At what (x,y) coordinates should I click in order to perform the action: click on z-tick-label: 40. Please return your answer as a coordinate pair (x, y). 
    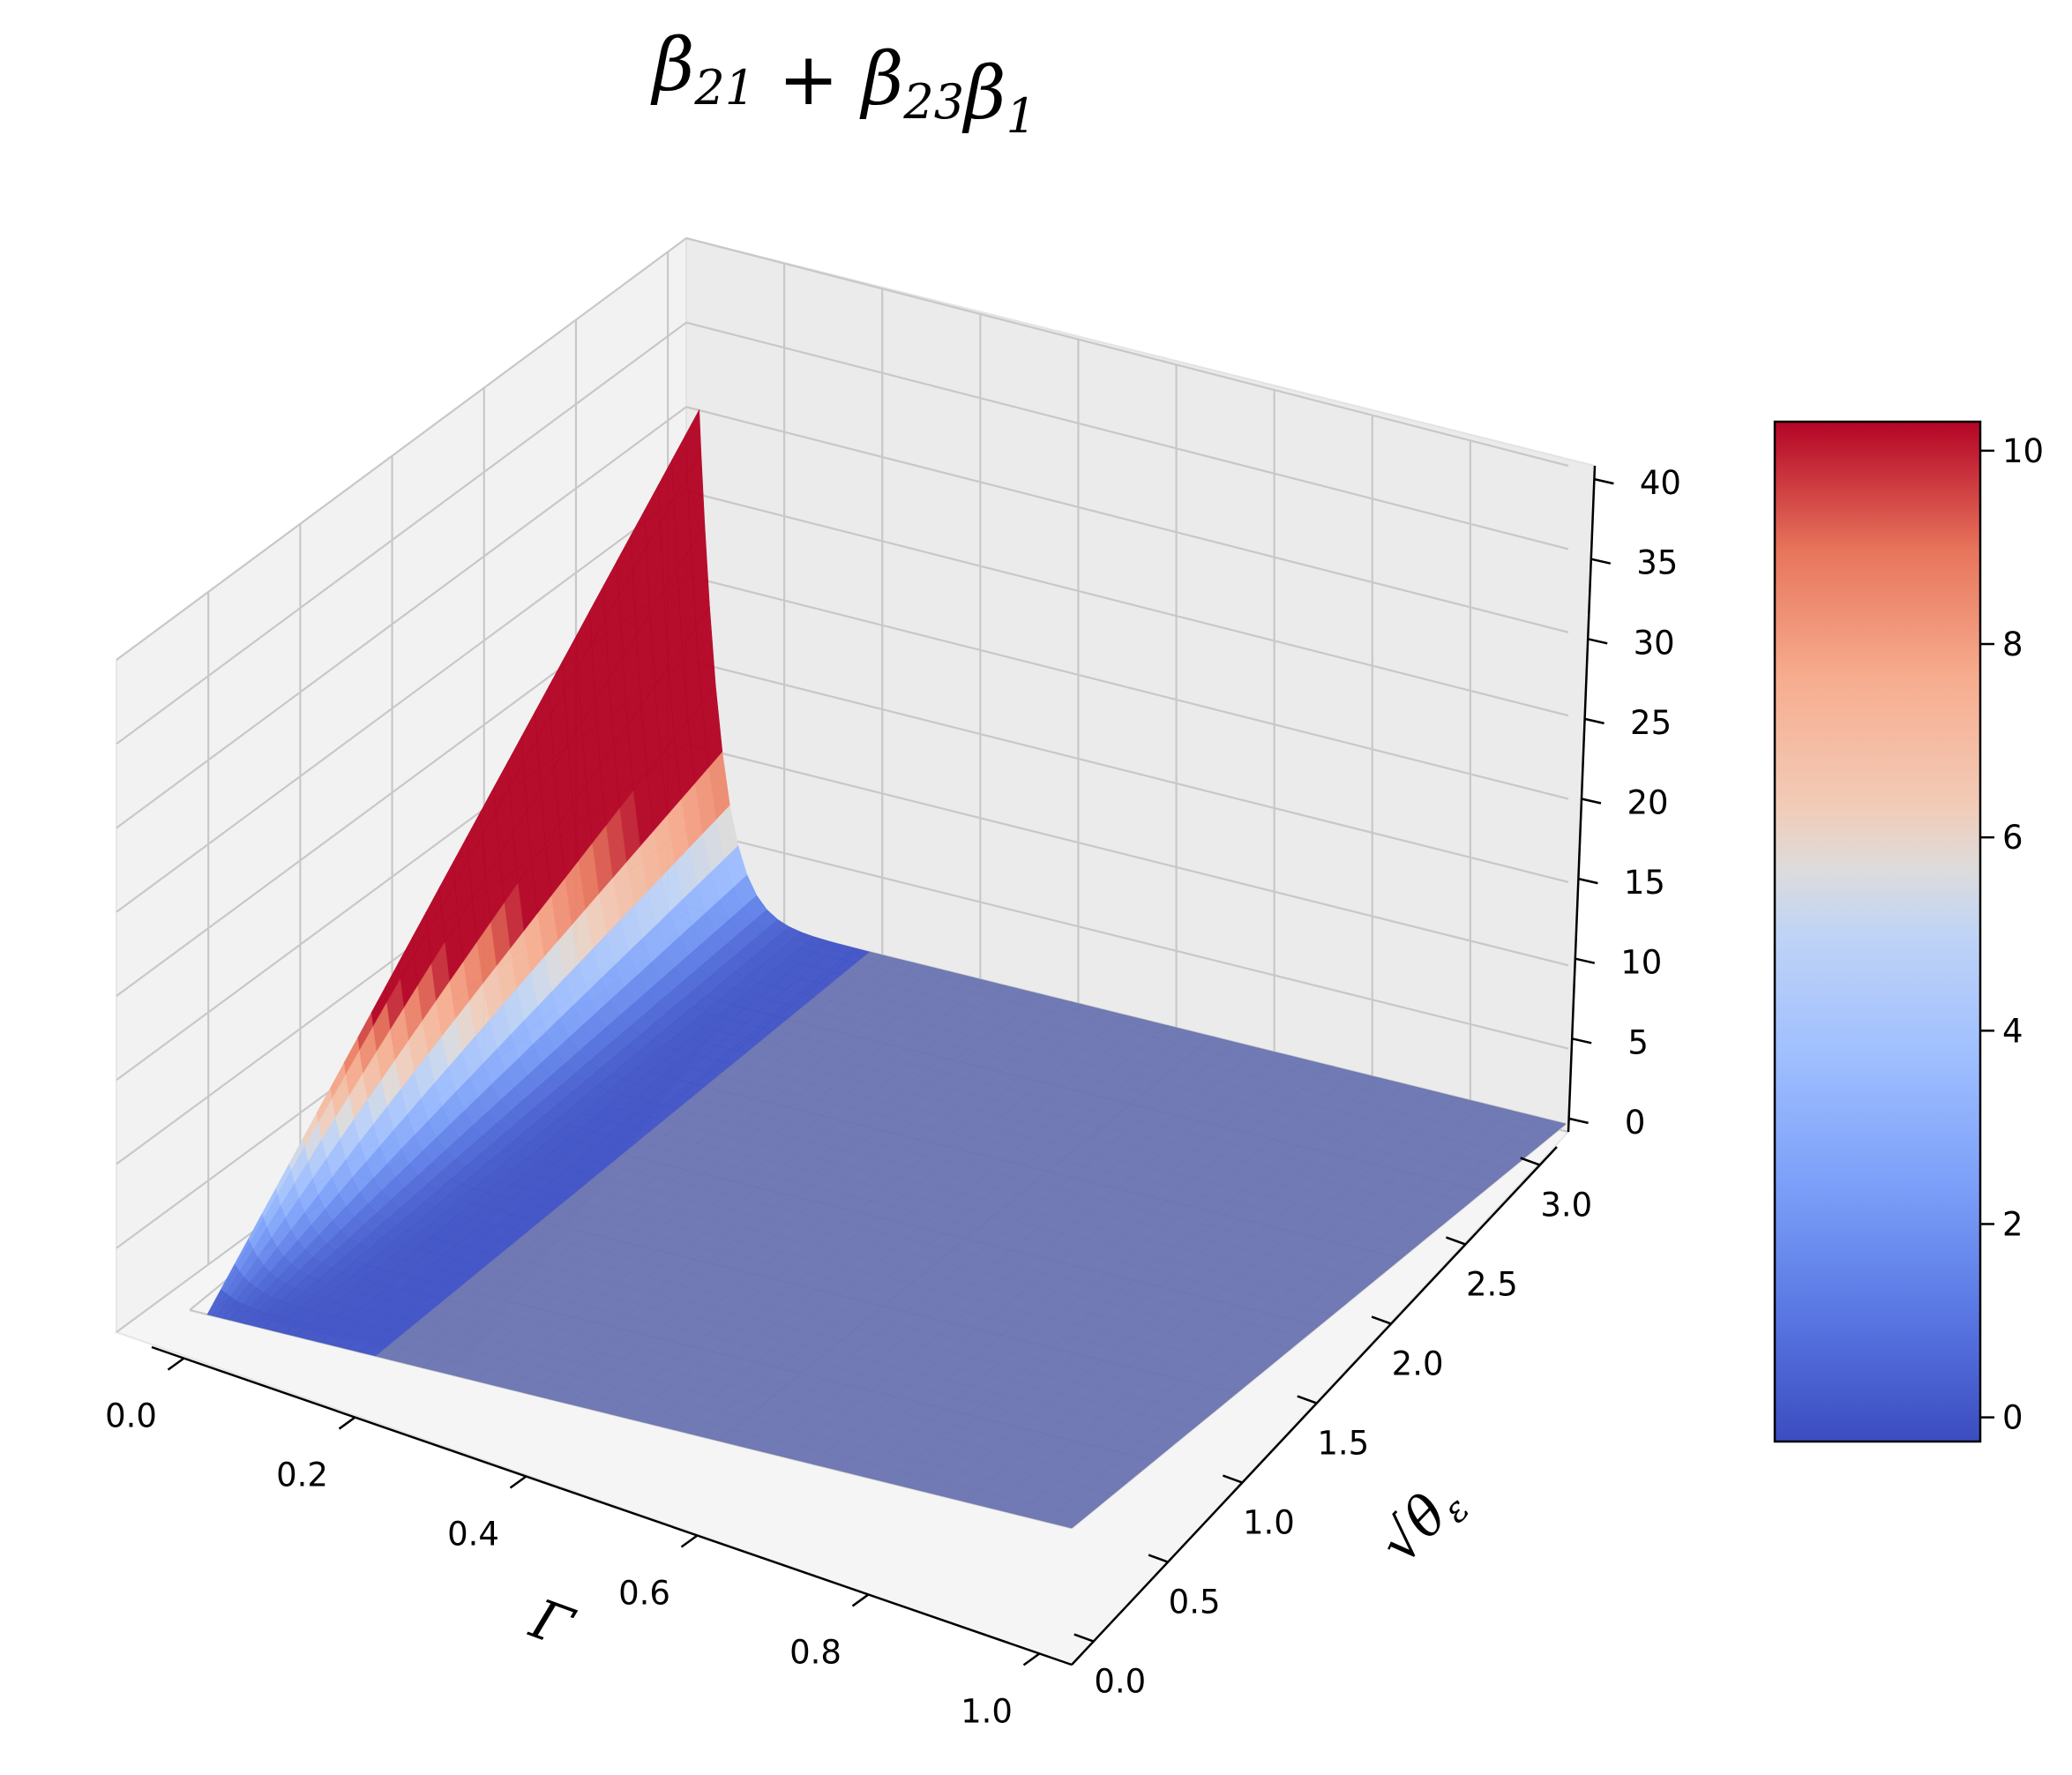
    Looking at the image, I should click on (1660, 483).